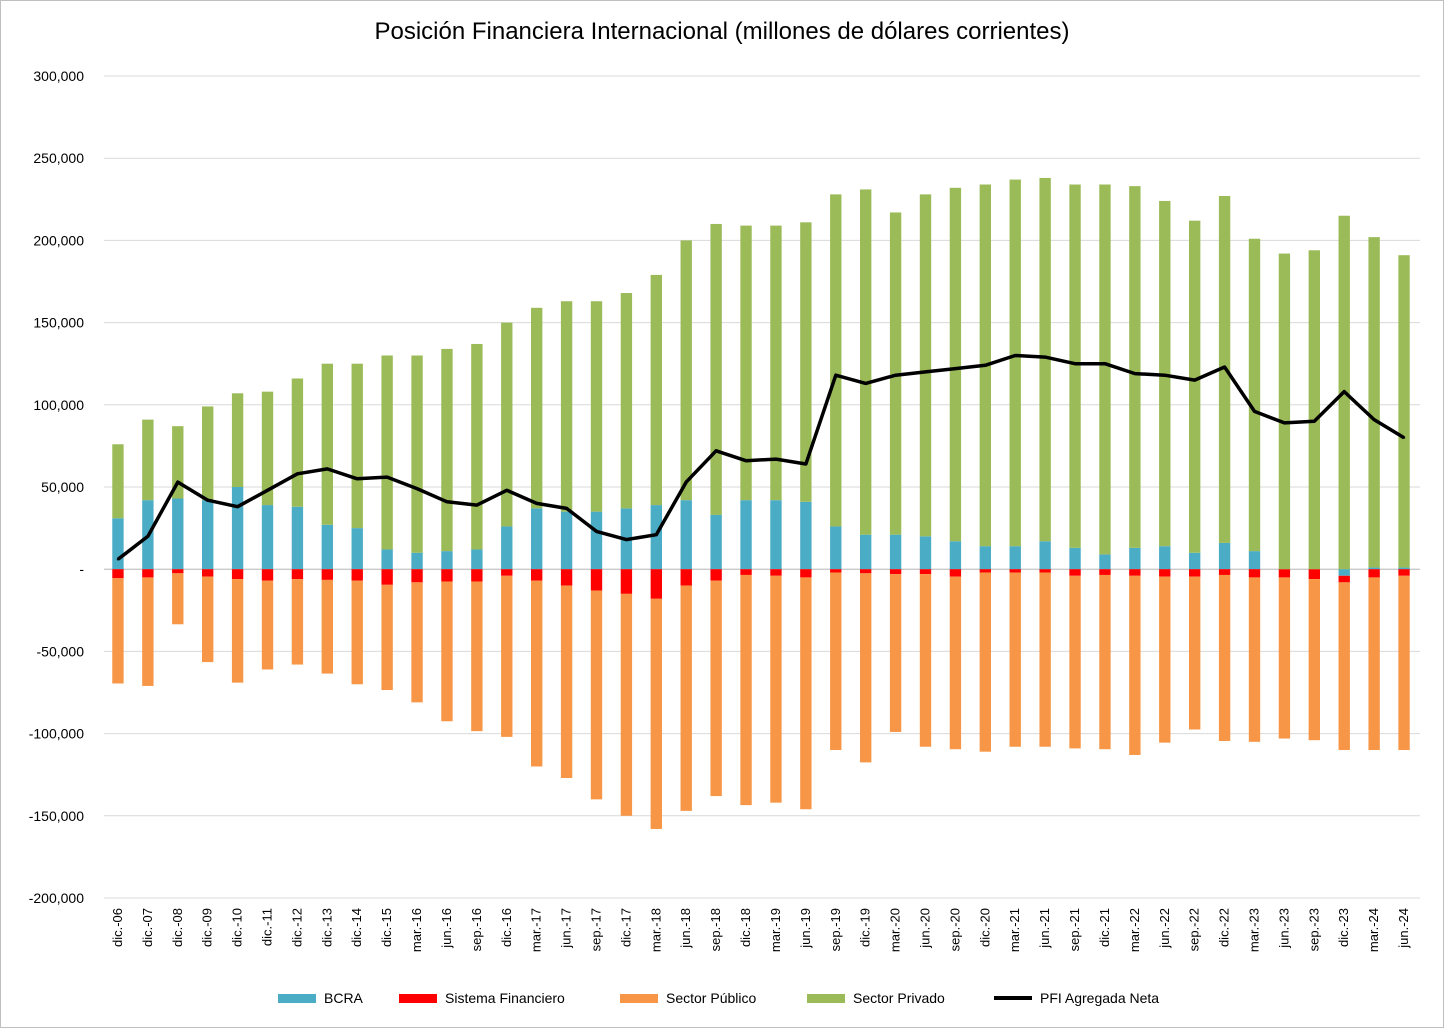 The image size is (1444, 1028). What do you see at coordinates (639, 998) in the screenshot?
I see `legend-swatch-sector-publico` at bounding box center [639, 998].